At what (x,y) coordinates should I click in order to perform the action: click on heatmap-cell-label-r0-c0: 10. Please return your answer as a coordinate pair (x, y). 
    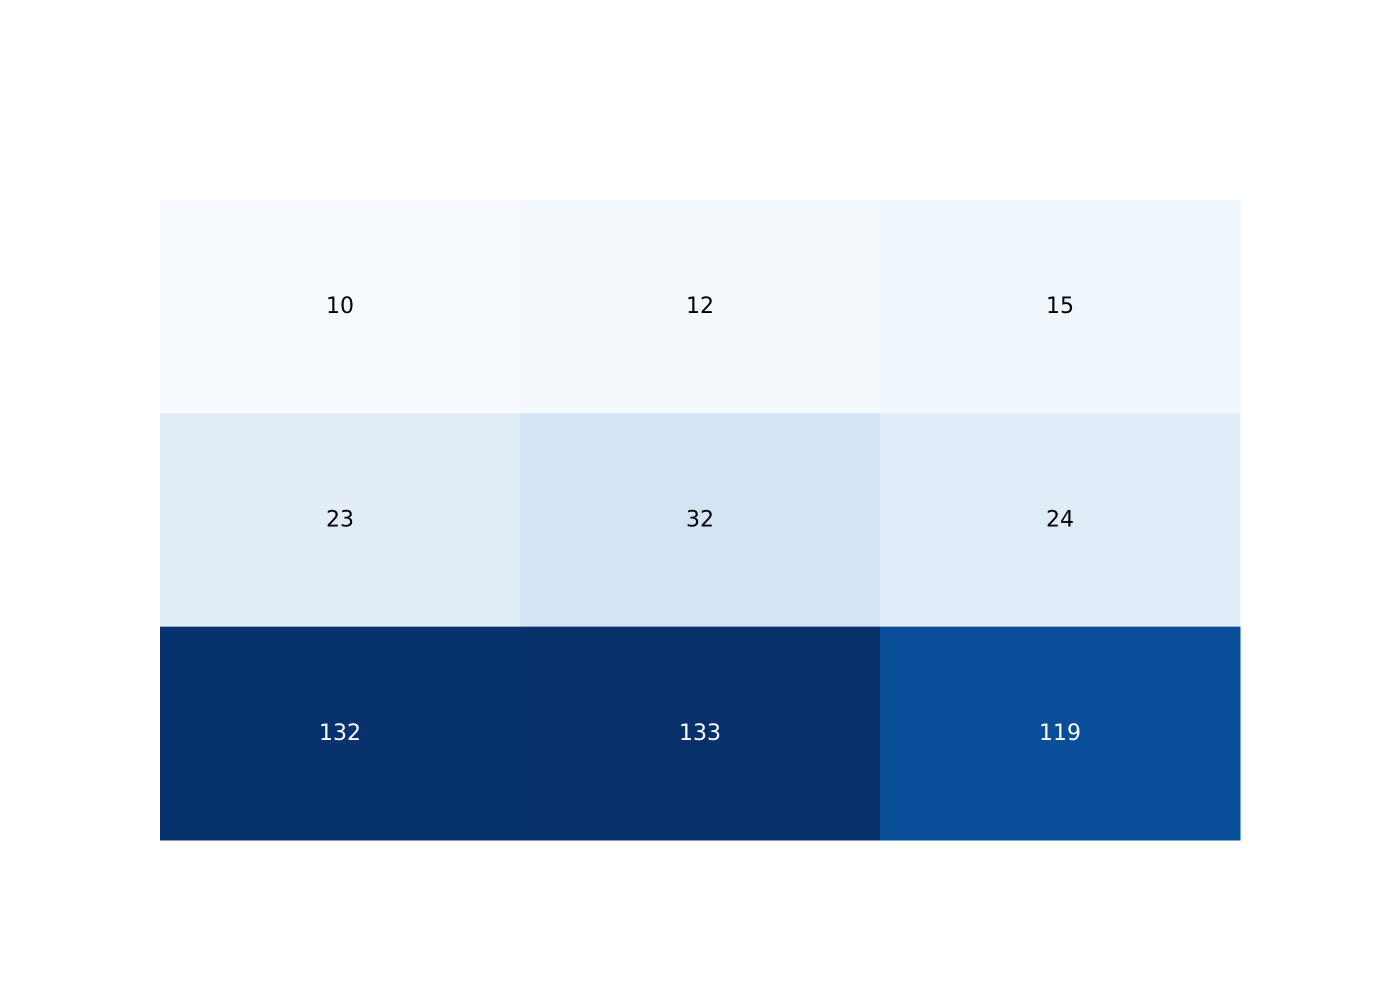
    Looking at the image, I should click on (340, 306).